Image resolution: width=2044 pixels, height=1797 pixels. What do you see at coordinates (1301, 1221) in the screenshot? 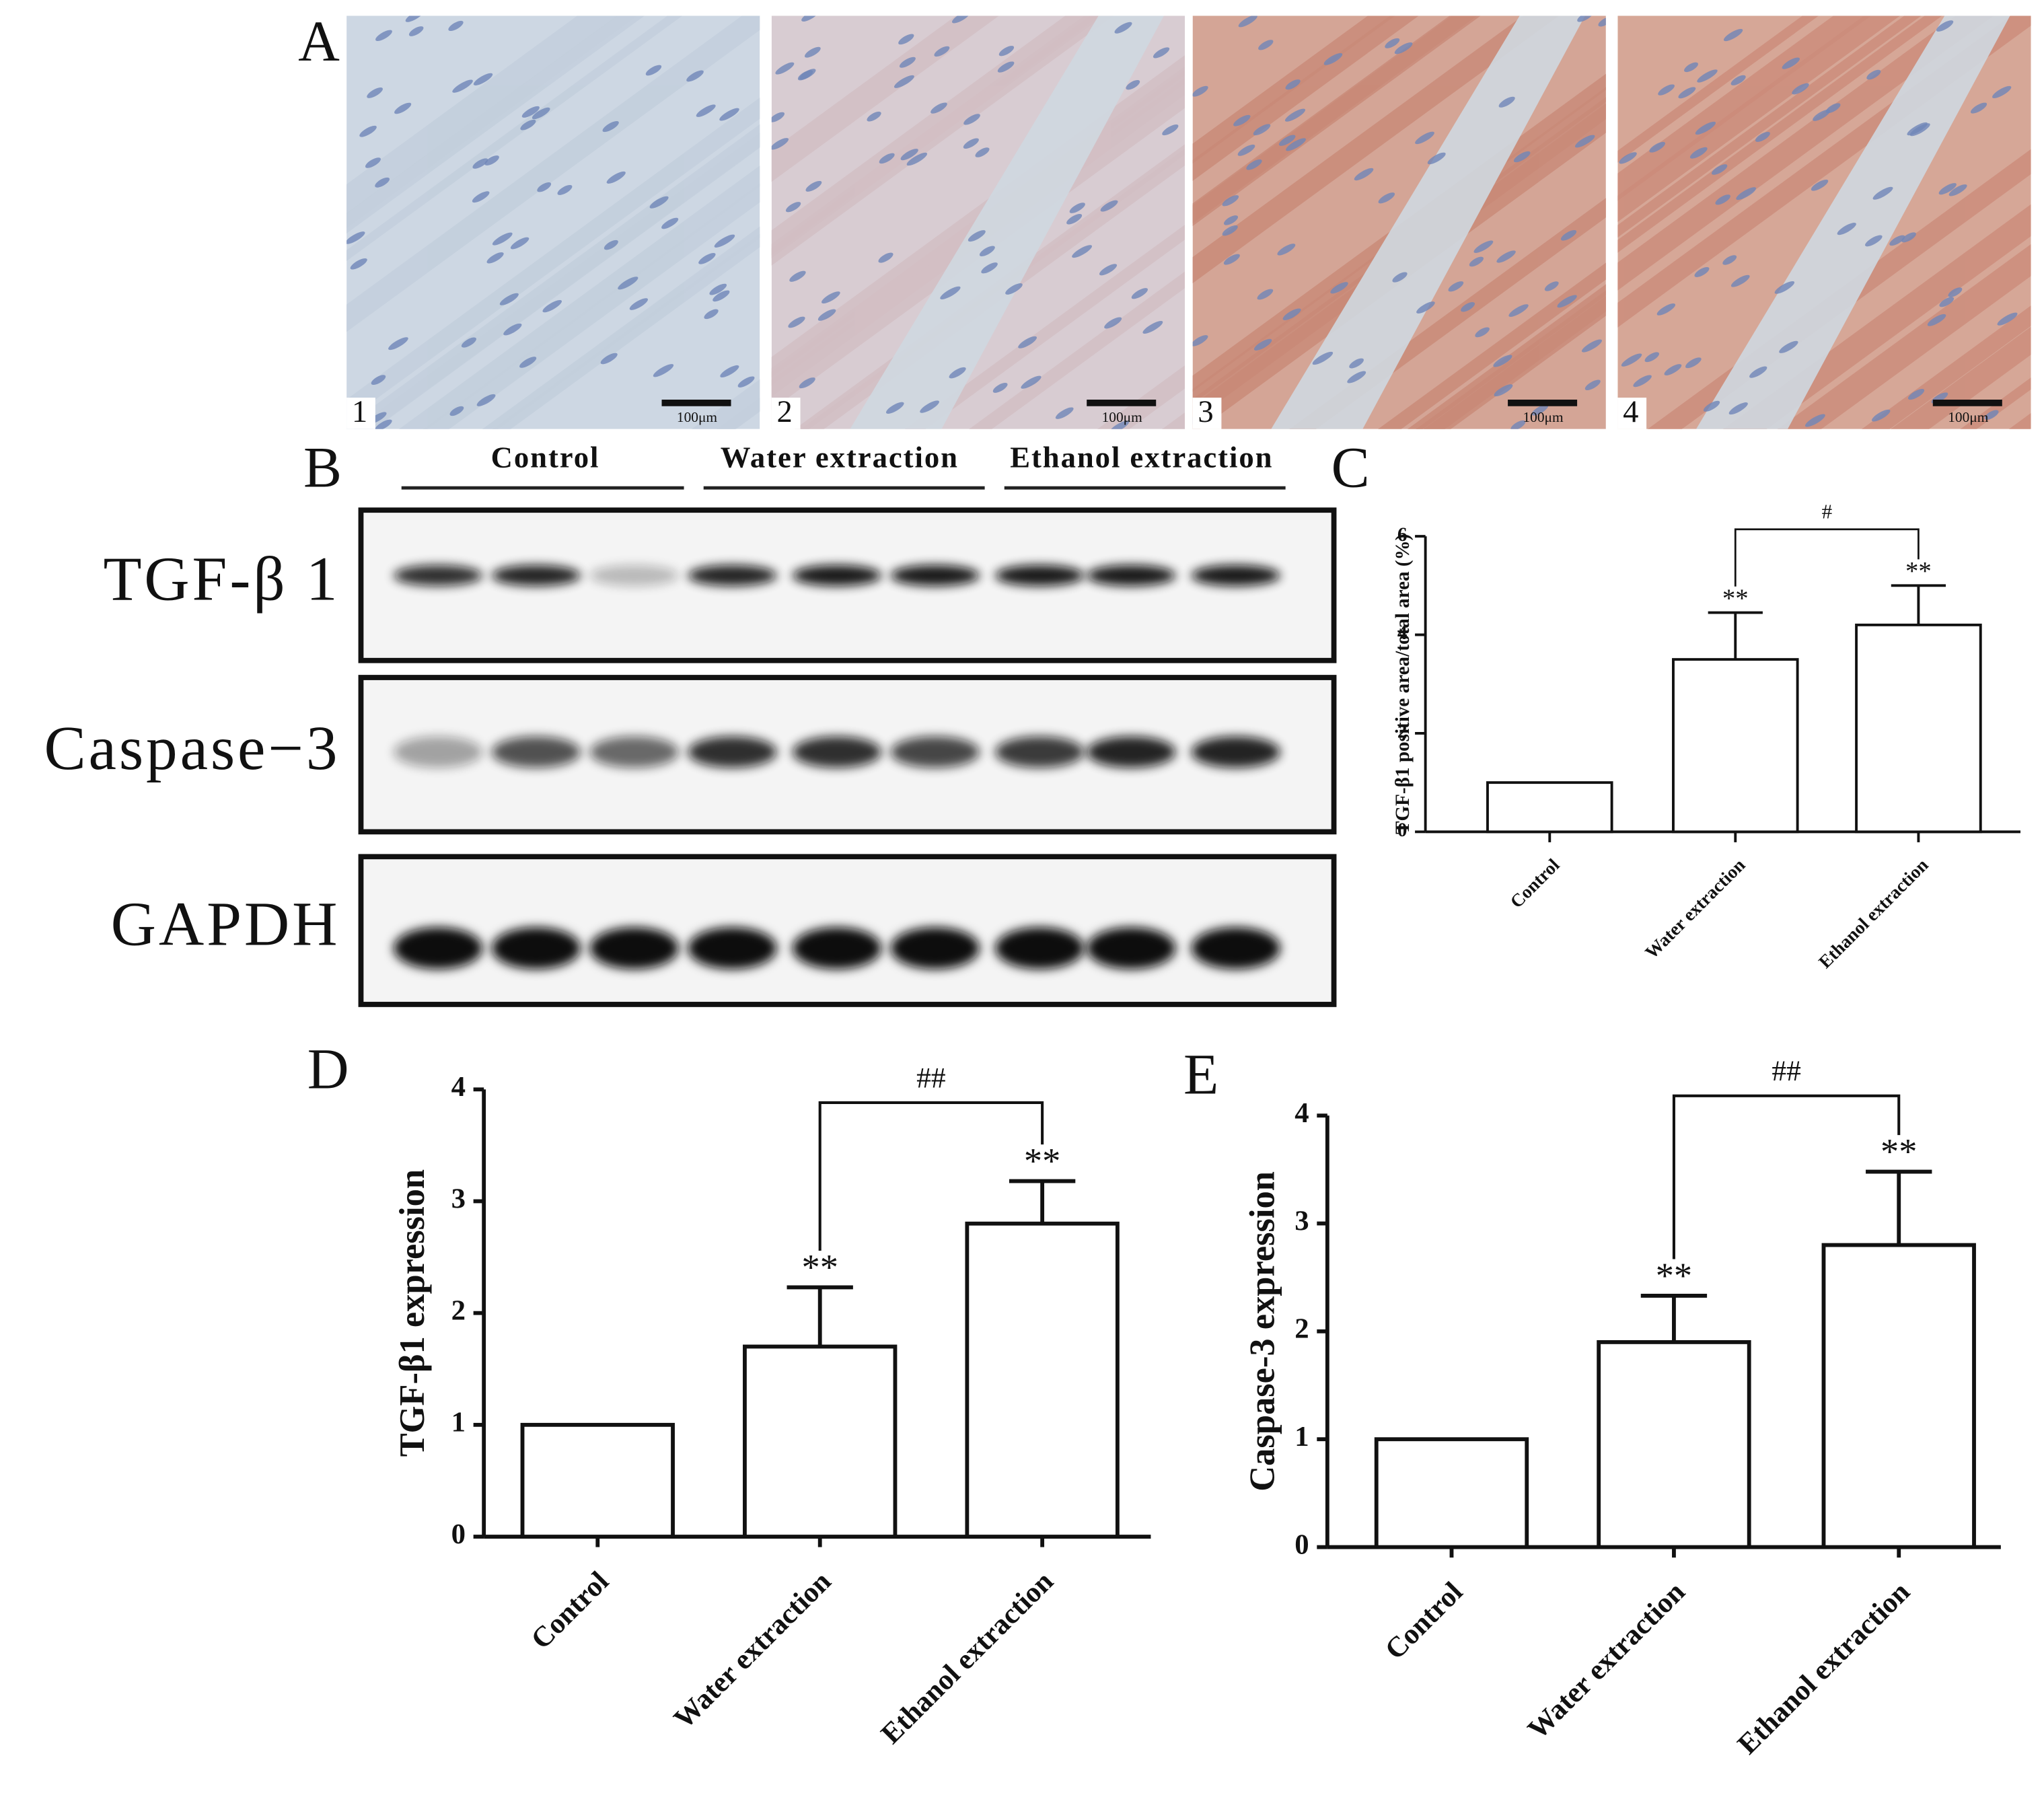
I see `y-tick-label: 3` at bounding box center [1301, 1221].